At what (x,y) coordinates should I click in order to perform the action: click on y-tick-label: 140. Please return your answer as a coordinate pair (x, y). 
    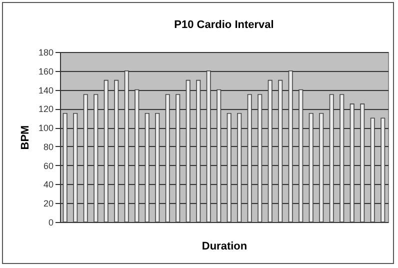
    Looking at the image, I should click on (46, 90).